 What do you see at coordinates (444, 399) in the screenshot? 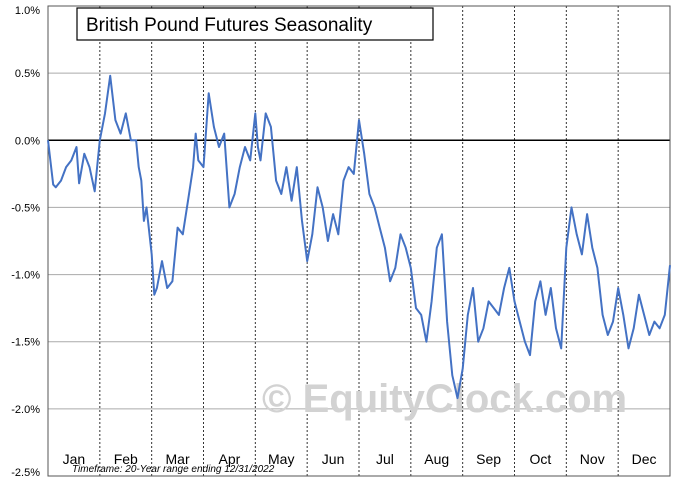
I see `watermark-text: © EquityClock.com` at bounding box center [444, 399].